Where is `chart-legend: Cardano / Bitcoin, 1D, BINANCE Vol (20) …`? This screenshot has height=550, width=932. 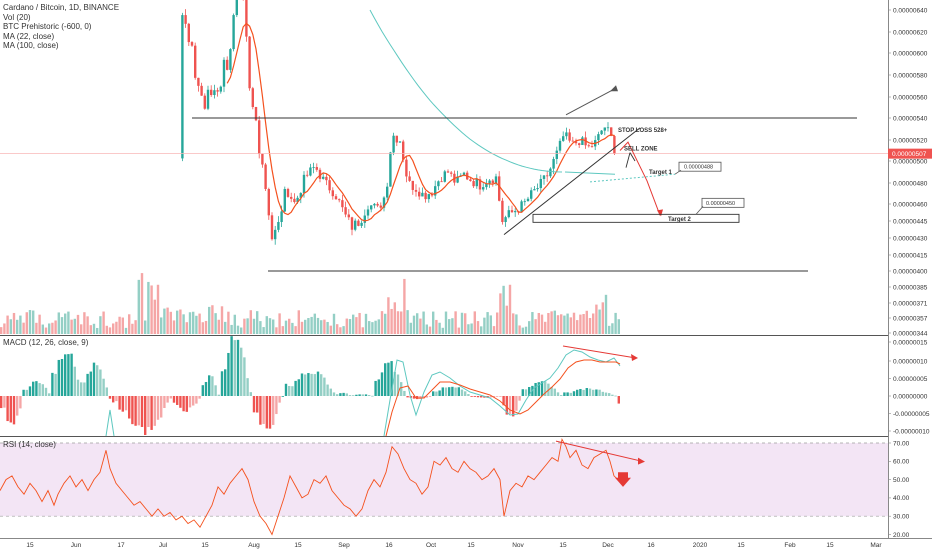 chart-legend: Cardano / Bitcoin, 1D, BINANCE Vol (20) … is located at coordinates (61, 27).